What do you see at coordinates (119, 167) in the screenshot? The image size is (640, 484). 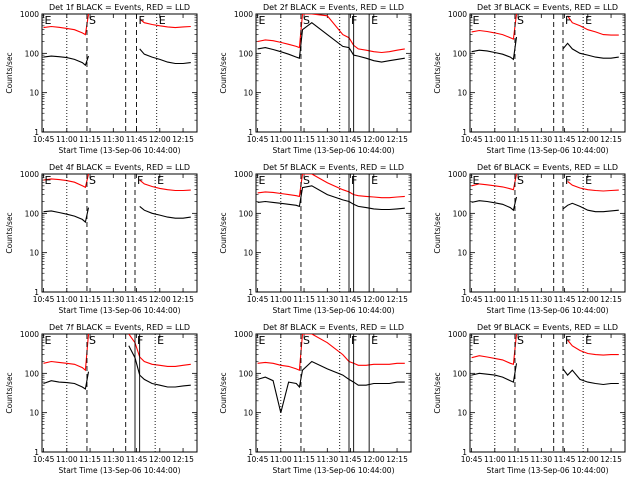 I see `chart-title: Det 4f BLACK = Events, RED = LLD` at bounding box center [119, 167].